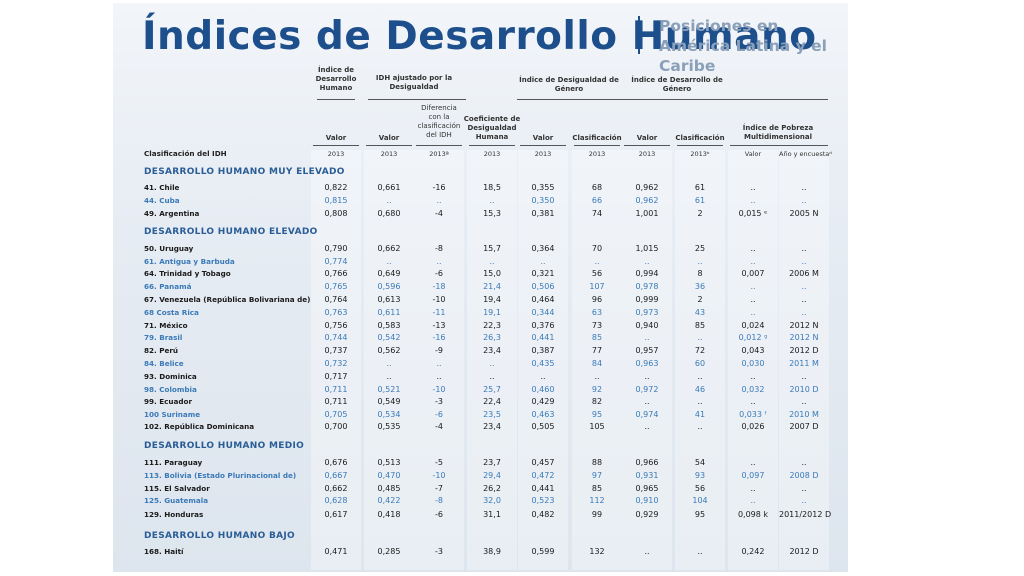  I want to click on cell: 0,931, so click(647, 475).